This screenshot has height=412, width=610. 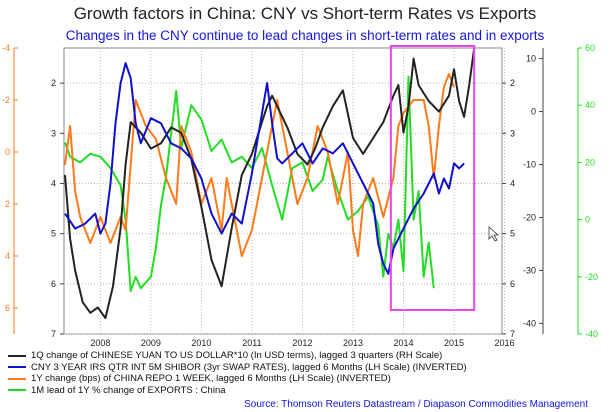 I want to click on x-tick-label: 2013, so click(x=353, y=343).